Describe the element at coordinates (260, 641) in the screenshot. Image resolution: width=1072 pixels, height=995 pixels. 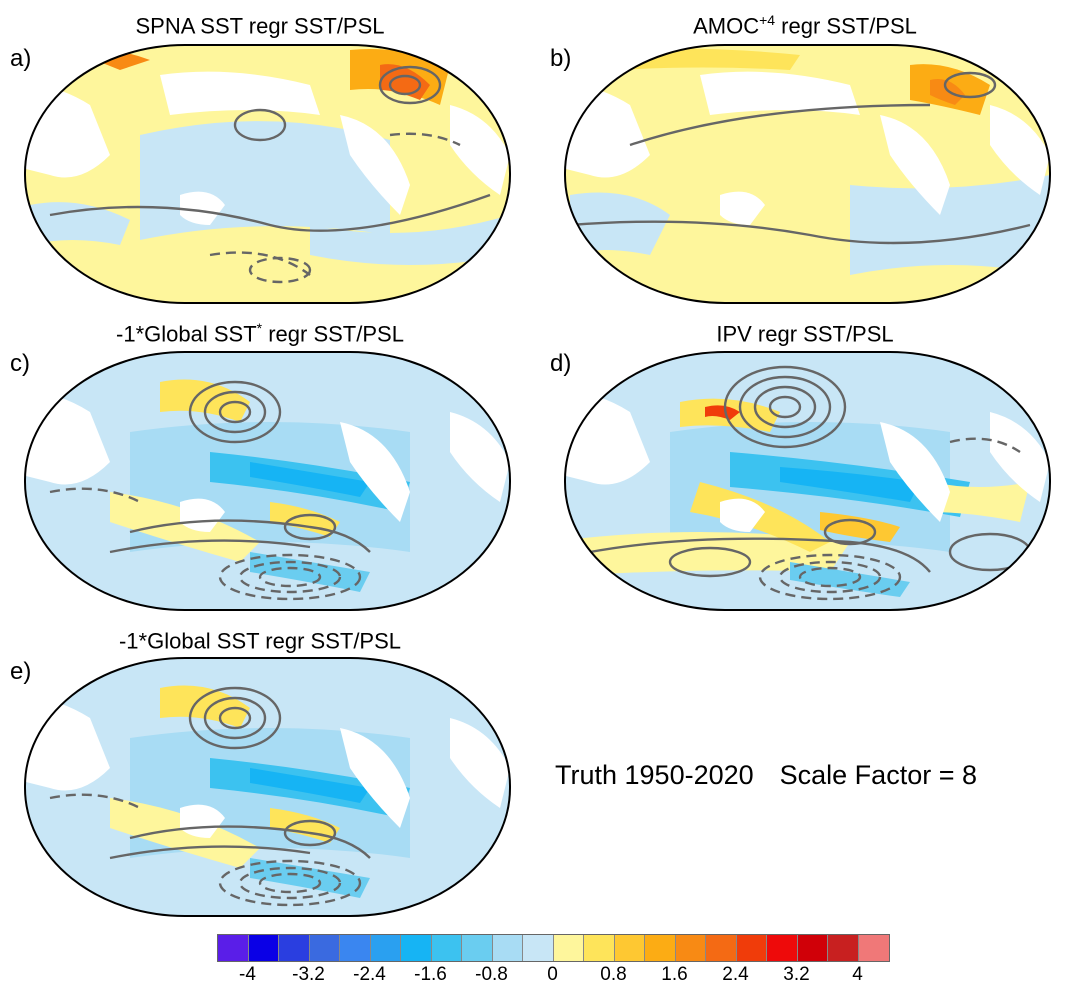
I see `panel-title: -1*Global SST regr SST/PSL` at that location.